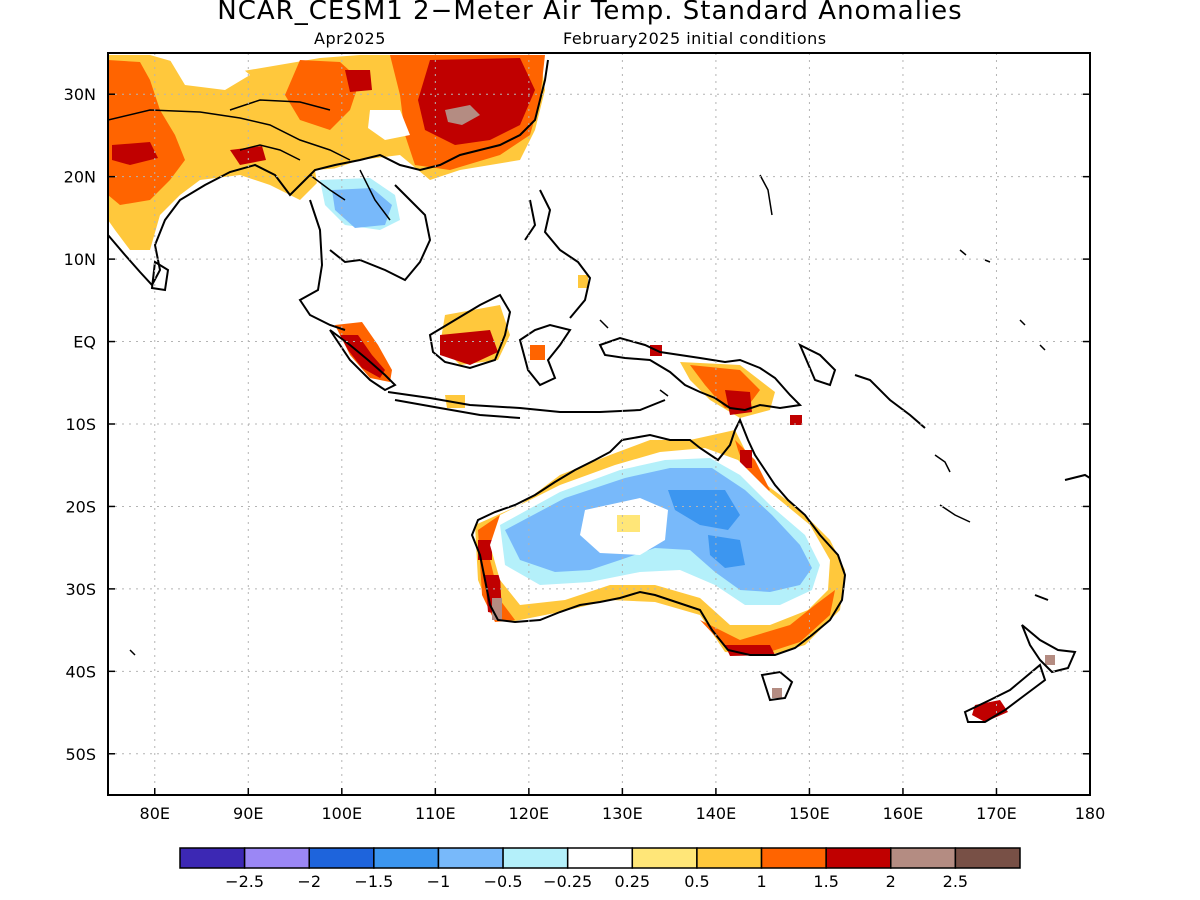 The height and width of the screenshot is (900, 1200). I want to click on colorbar-labels: −2.5 −2 −1.5 −1 −0.5 −0.25 0.25 0.5 1 1.5 2 2.5, so click(596, 881).